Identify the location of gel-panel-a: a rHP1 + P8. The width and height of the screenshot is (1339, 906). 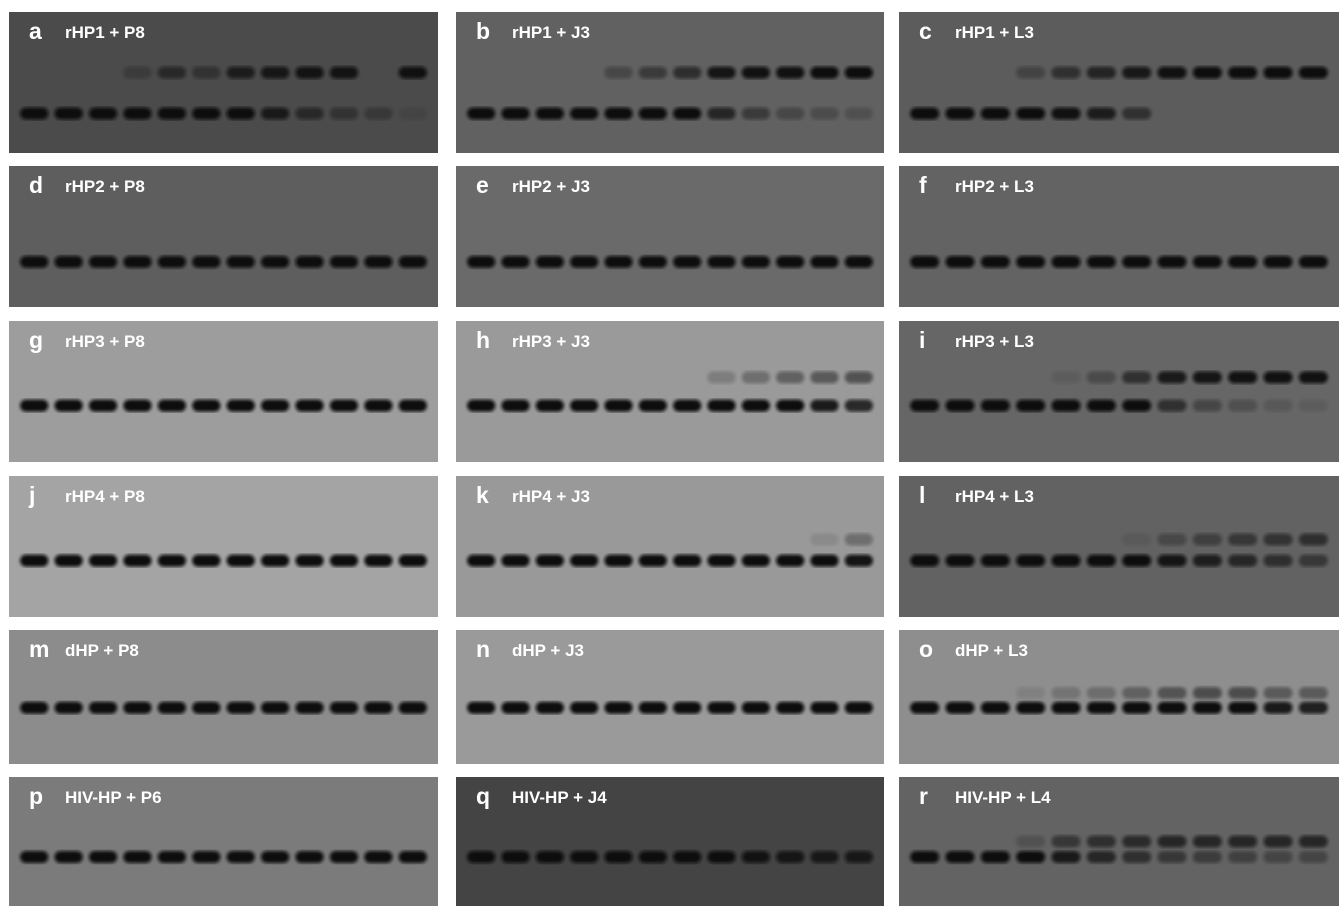
(223, 82).